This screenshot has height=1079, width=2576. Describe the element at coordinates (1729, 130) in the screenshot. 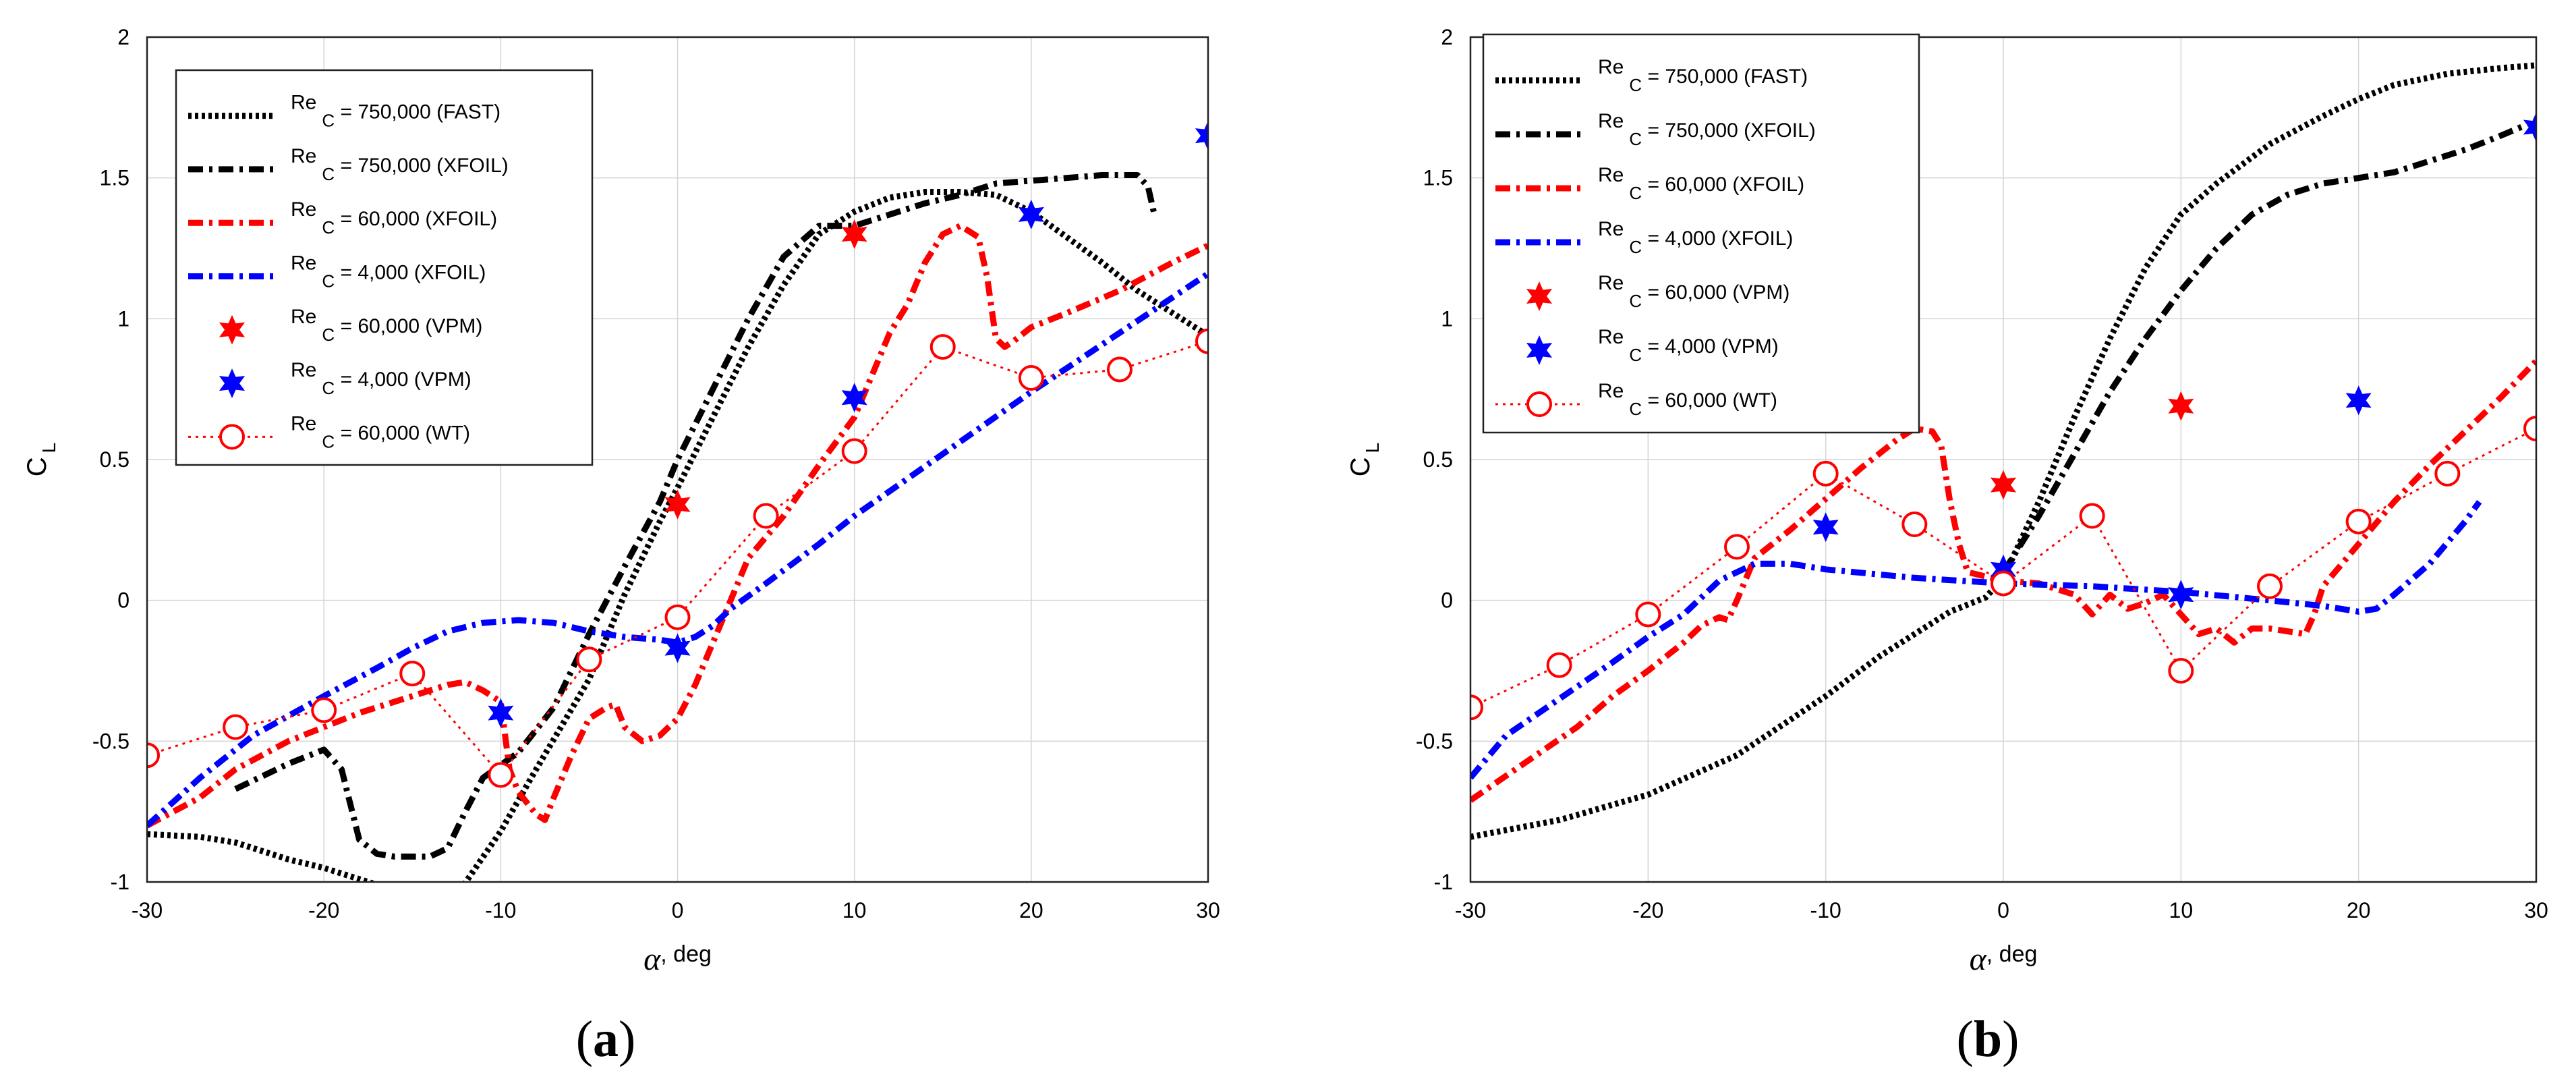

I see `legend-label-rest: = 750,000 (XFOIL)` at that location.